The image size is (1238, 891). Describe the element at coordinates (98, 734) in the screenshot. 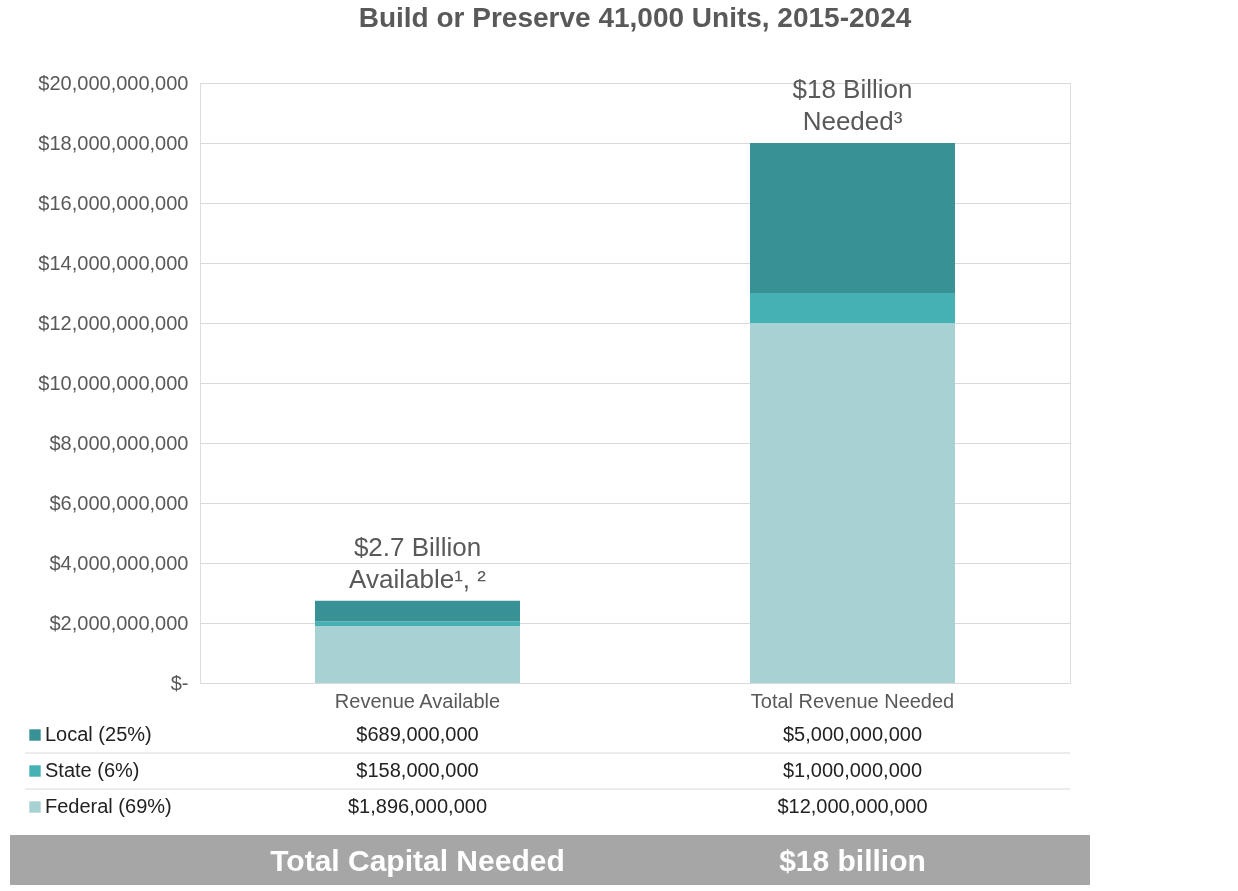

I see `legend-label: Local (25%)` at that location.